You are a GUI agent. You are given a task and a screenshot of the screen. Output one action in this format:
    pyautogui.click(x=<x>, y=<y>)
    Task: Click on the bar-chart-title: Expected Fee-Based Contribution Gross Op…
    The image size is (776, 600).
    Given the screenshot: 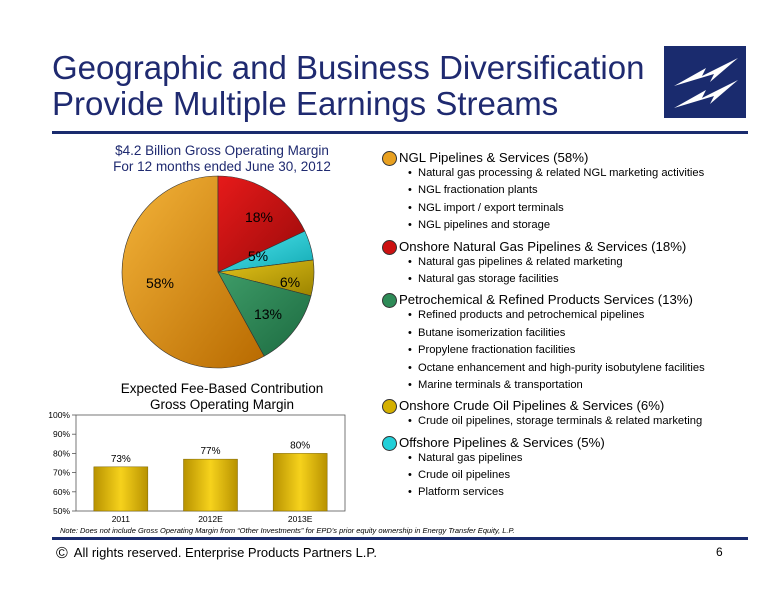 What is the action you would take?
    pyautogui.click(x=222, y=397)
    